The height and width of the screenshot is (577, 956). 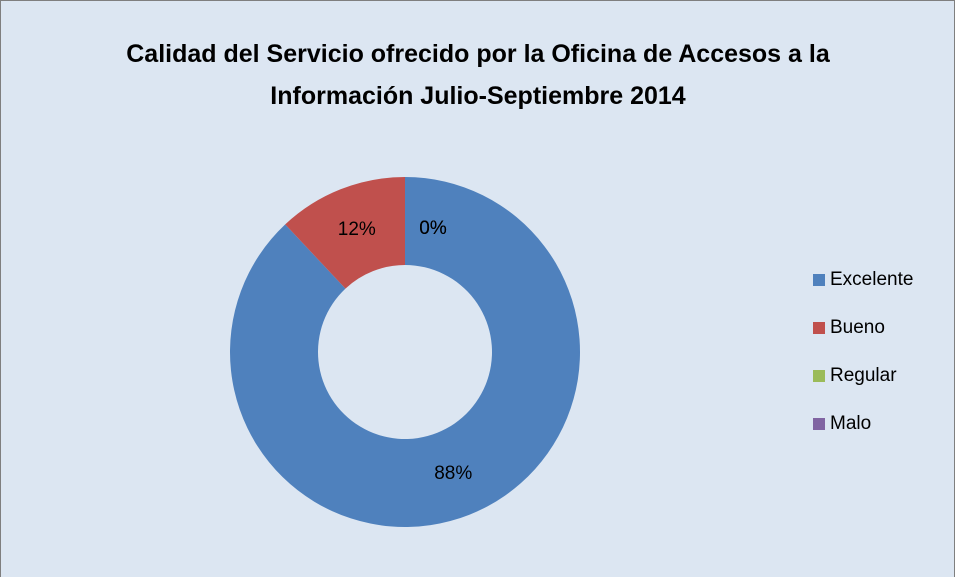 I want to click on legend-label: Excelente, so click(x=871, y=279).